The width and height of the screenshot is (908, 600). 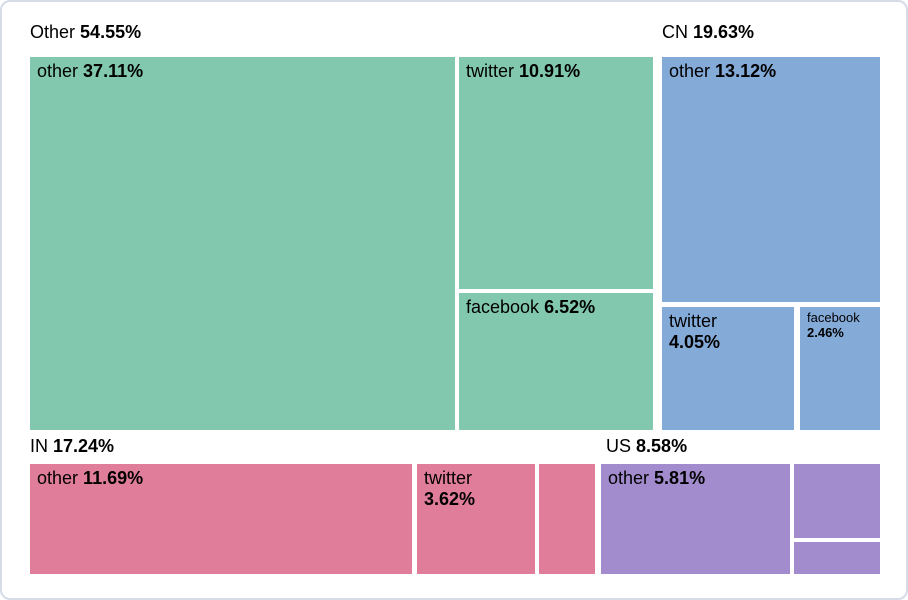 I want to click on group-label-cn: CN 19.63%, so click(x=708, y=32).